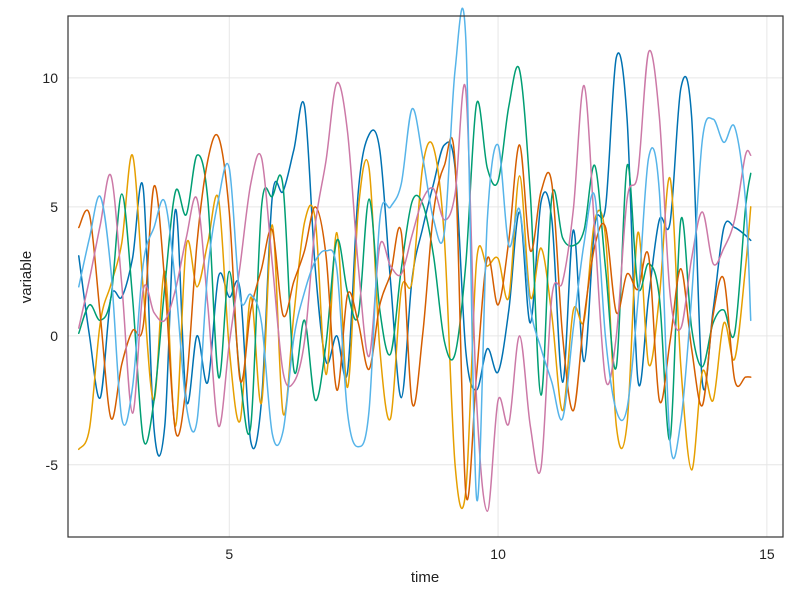 This screenshot has width=800, height=600. I want to click on y-tick-label: 10, so click(50, 78).